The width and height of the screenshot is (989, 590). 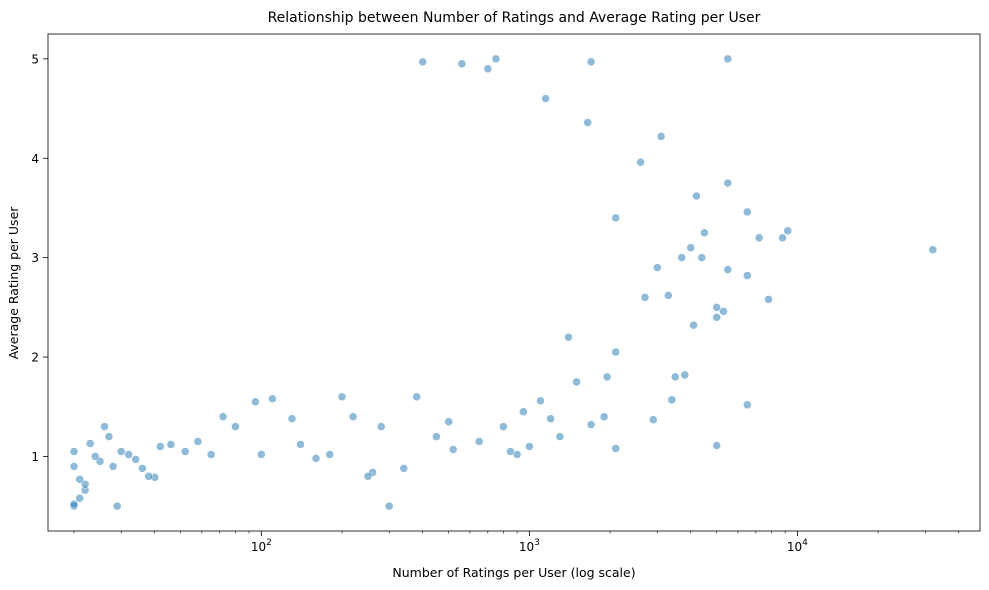 What do you see at coordinates (13, 283) in the screenshot?
I see `y-axis-label: Average Rating per User` at bounding box center [13, 283].